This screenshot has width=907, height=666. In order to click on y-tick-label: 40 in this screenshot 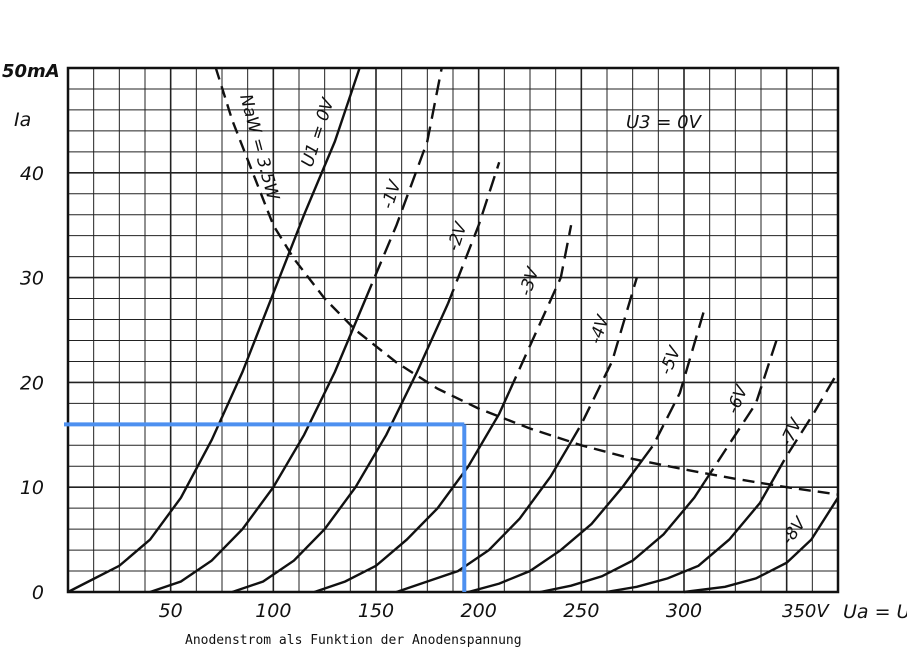, I will do `click(32, 174)`.